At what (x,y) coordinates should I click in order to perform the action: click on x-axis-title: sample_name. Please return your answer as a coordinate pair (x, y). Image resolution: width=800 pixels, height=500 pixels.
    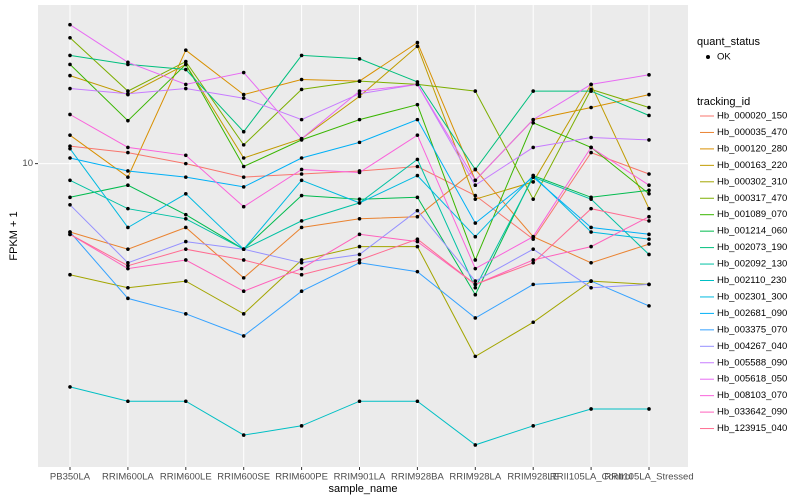
    Looking at the image, I should click on (362, 489).